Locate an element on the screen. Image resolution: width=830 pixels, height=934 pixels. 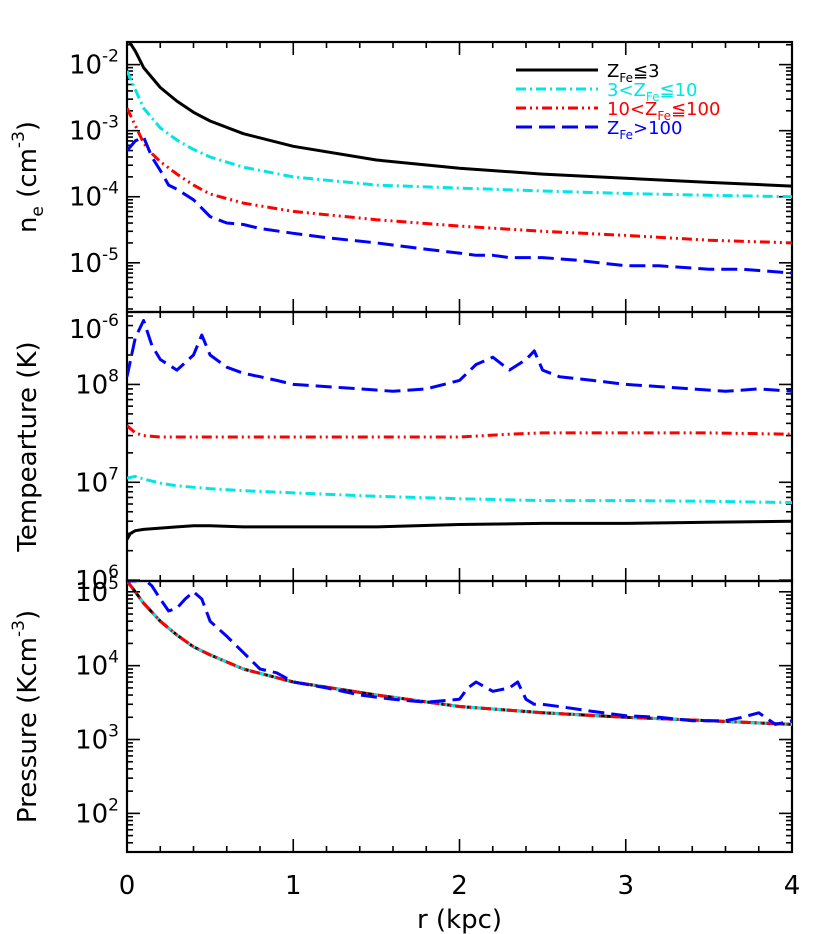
legend-label: 10<ZFe≦100 is located at coordinates (663, 111).